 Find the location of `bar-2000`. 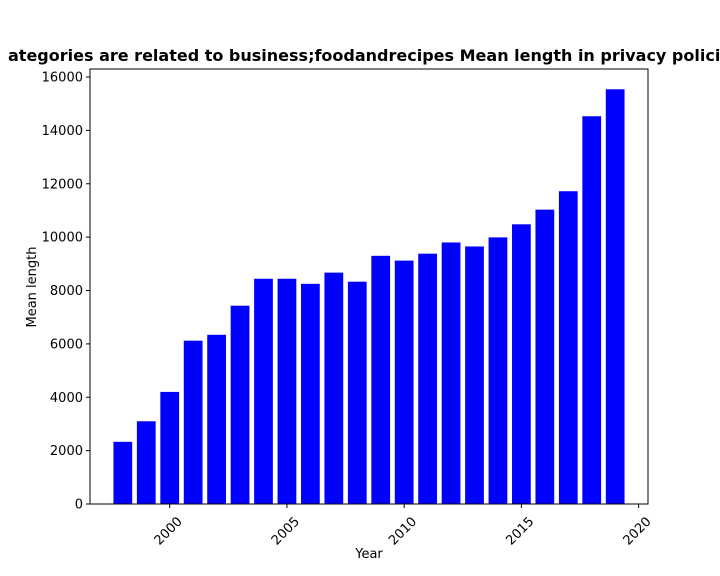

bar-2000 is located at coordinates (170, 447).